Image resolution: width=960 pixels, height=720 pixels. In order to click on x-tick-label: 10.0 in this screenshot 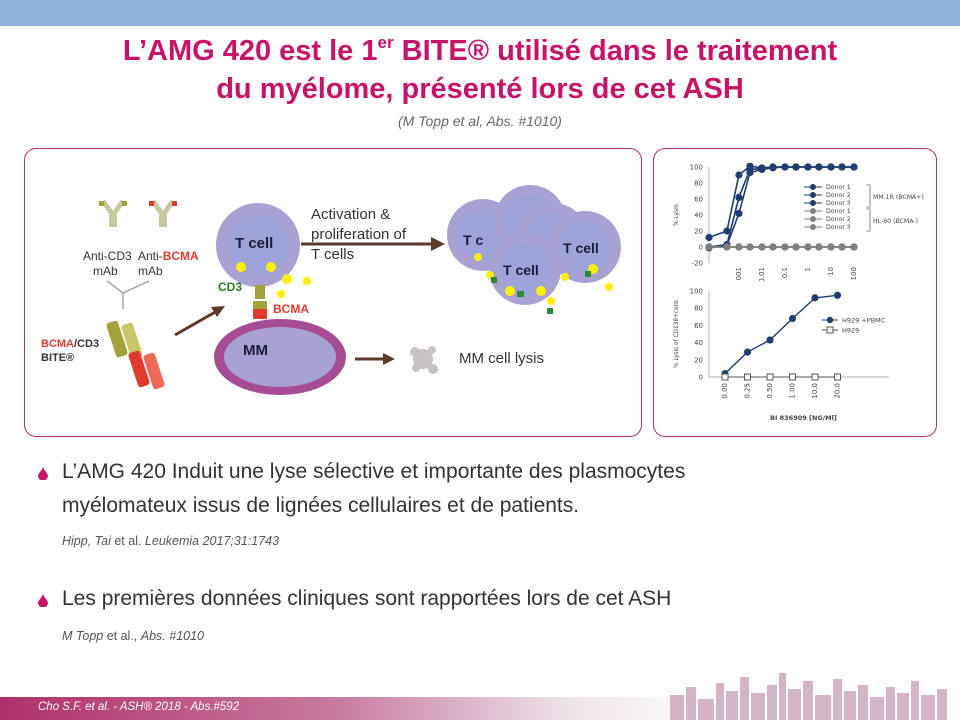, I will do `click(815, 391)`.